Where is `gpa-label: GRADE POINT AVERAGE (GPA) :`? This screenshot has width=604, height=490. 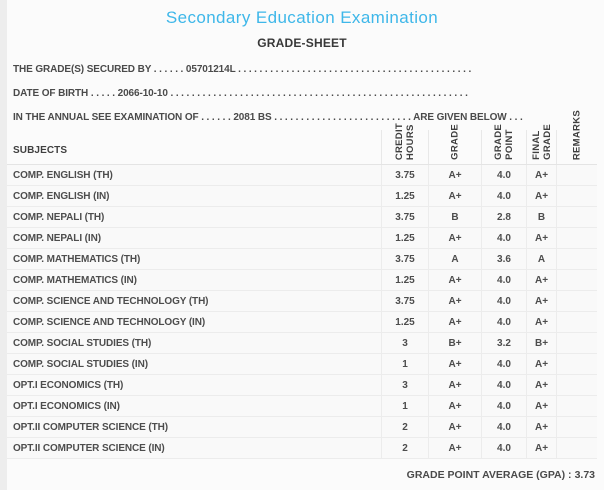 gpa-label: GRADE POINT AVERAGE (GPA) : is located at coordinates (489, 475).